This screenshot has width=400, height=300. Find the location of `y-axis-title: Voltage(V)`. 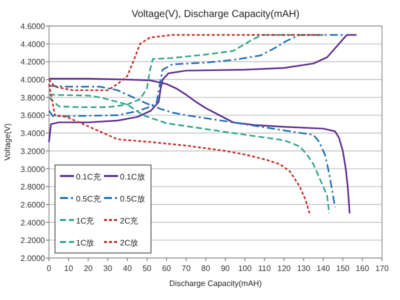

y-axis-title: Voltage(V) is located at coordinates (7, 141).